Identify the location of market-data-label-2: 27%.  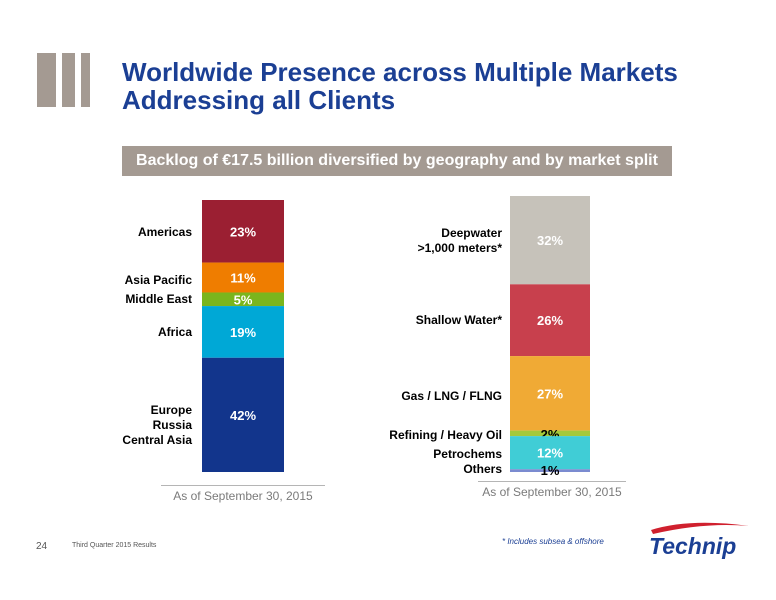
(550, 393).